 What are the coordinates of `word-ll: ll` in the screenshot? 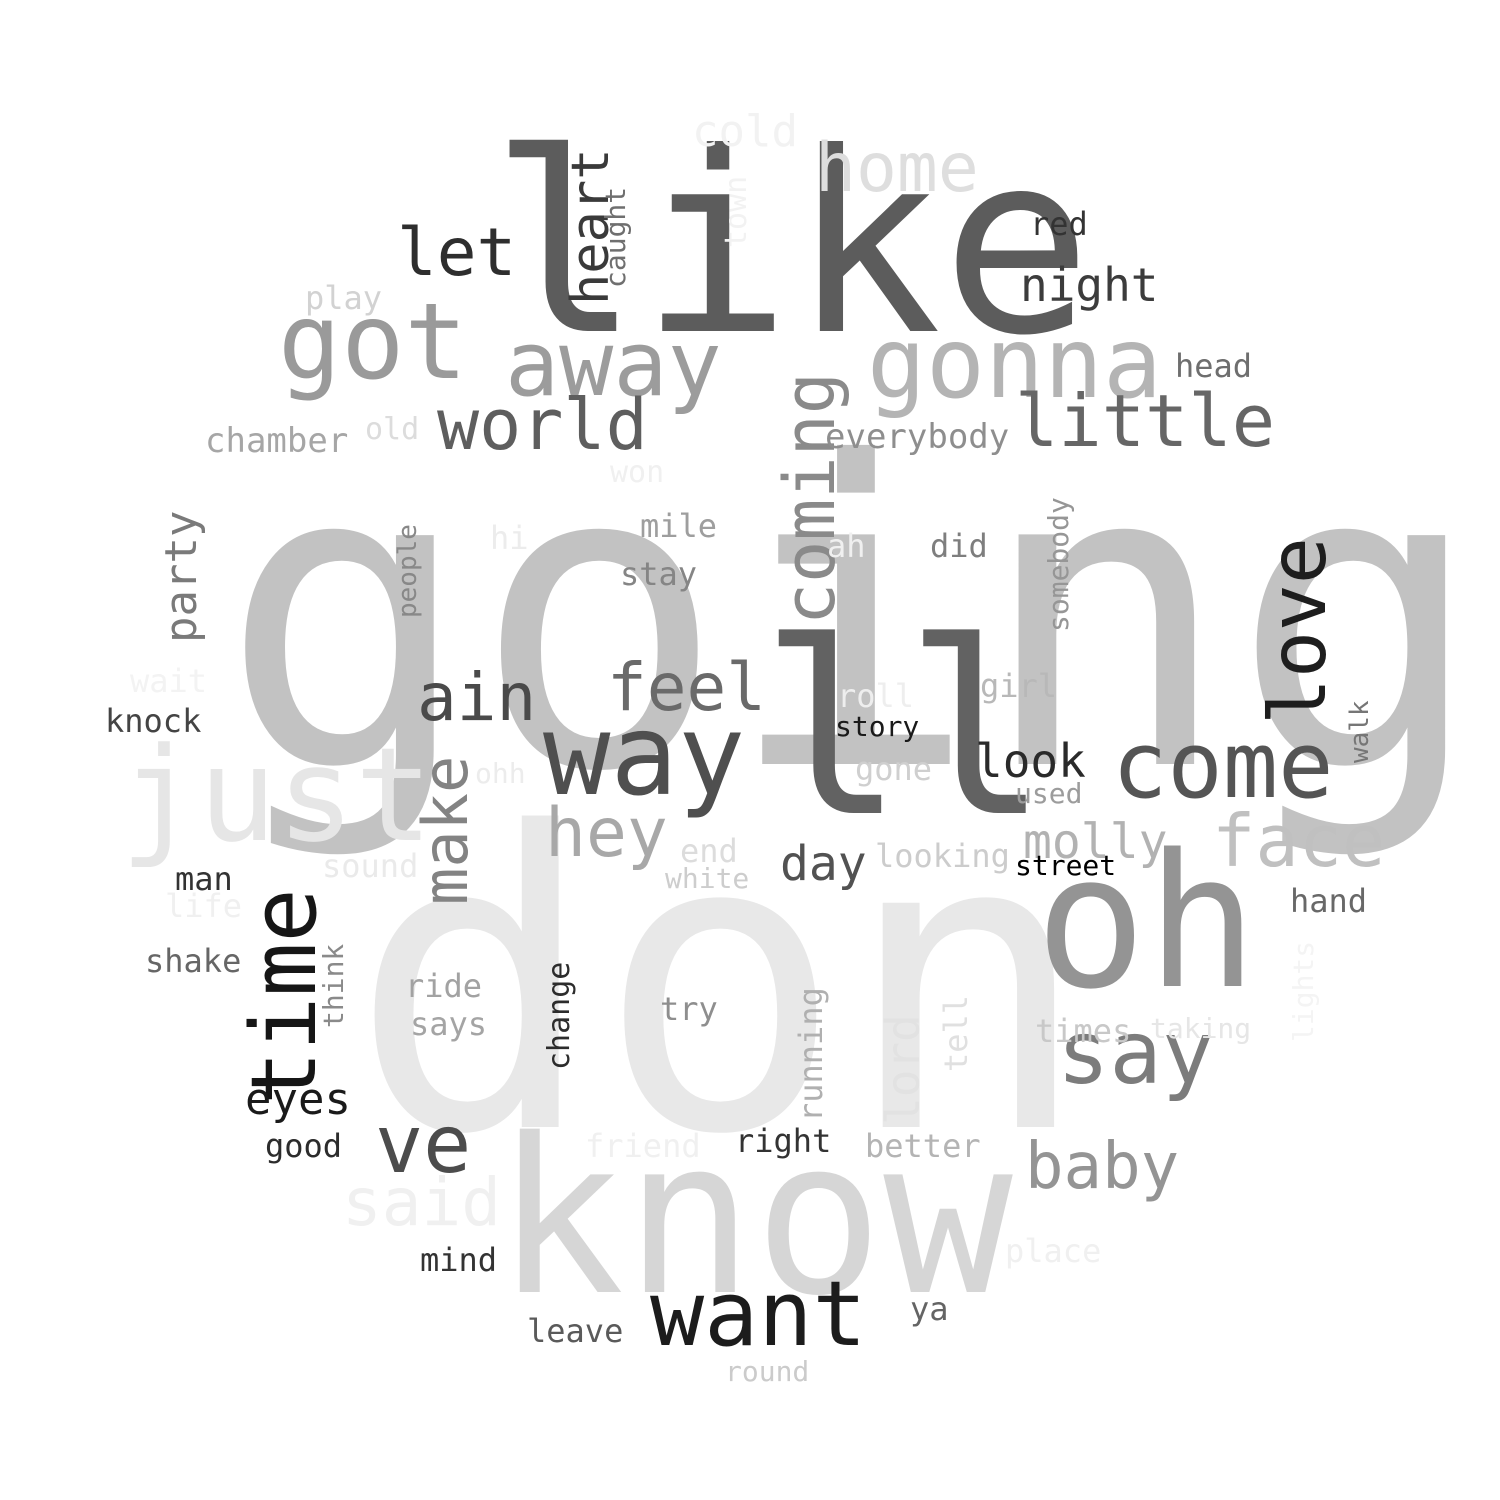 It's located at (904, 730).